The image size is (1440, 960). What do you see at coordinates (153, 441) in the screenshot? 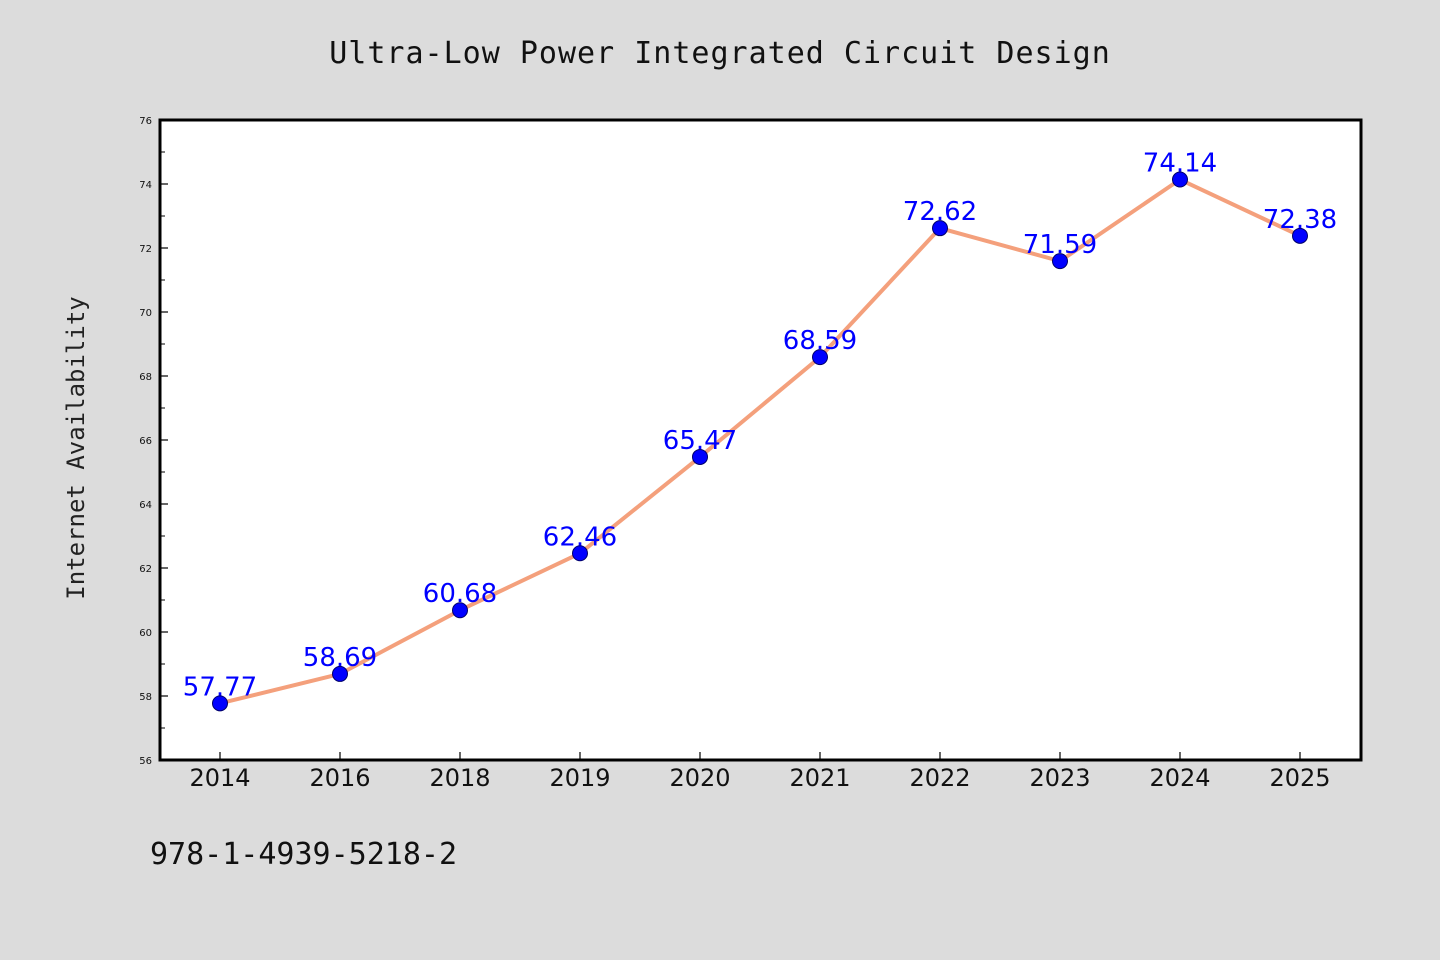
I see `y-axis-ticks: 56 58 60 62 64 66 68 70 72 74 76` at bounding box center [153, 441].